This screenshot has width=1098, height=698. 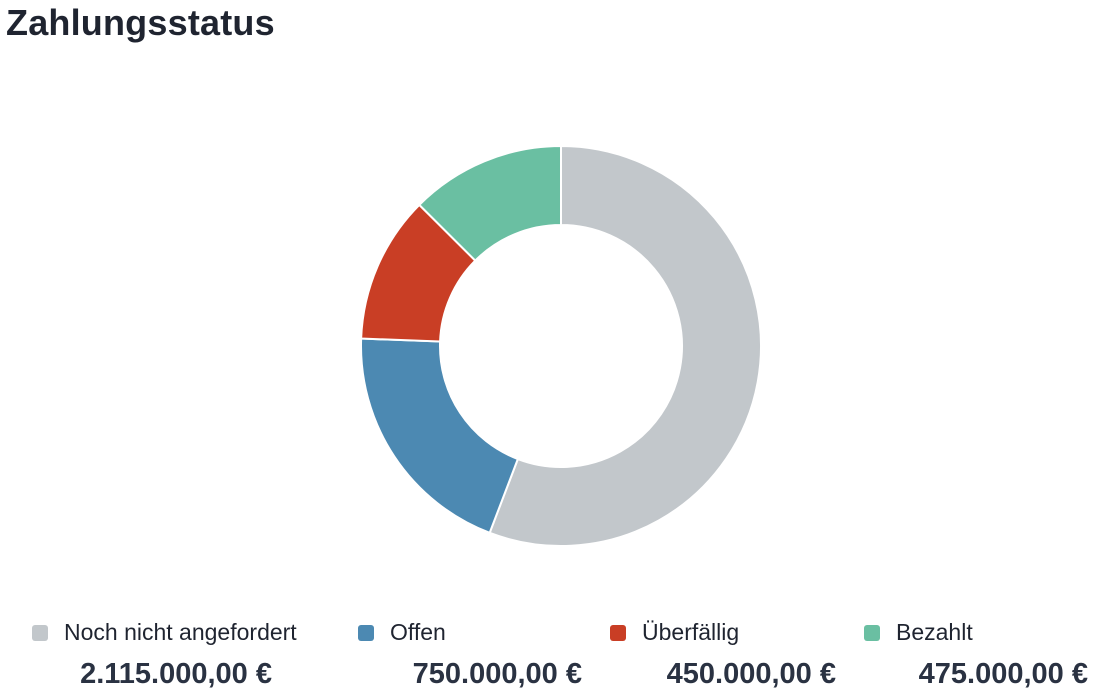 What do you see at coordinates (418, 632) in the screenshot?
I see `legend-label: Offen` at bounding box center [418, 632].